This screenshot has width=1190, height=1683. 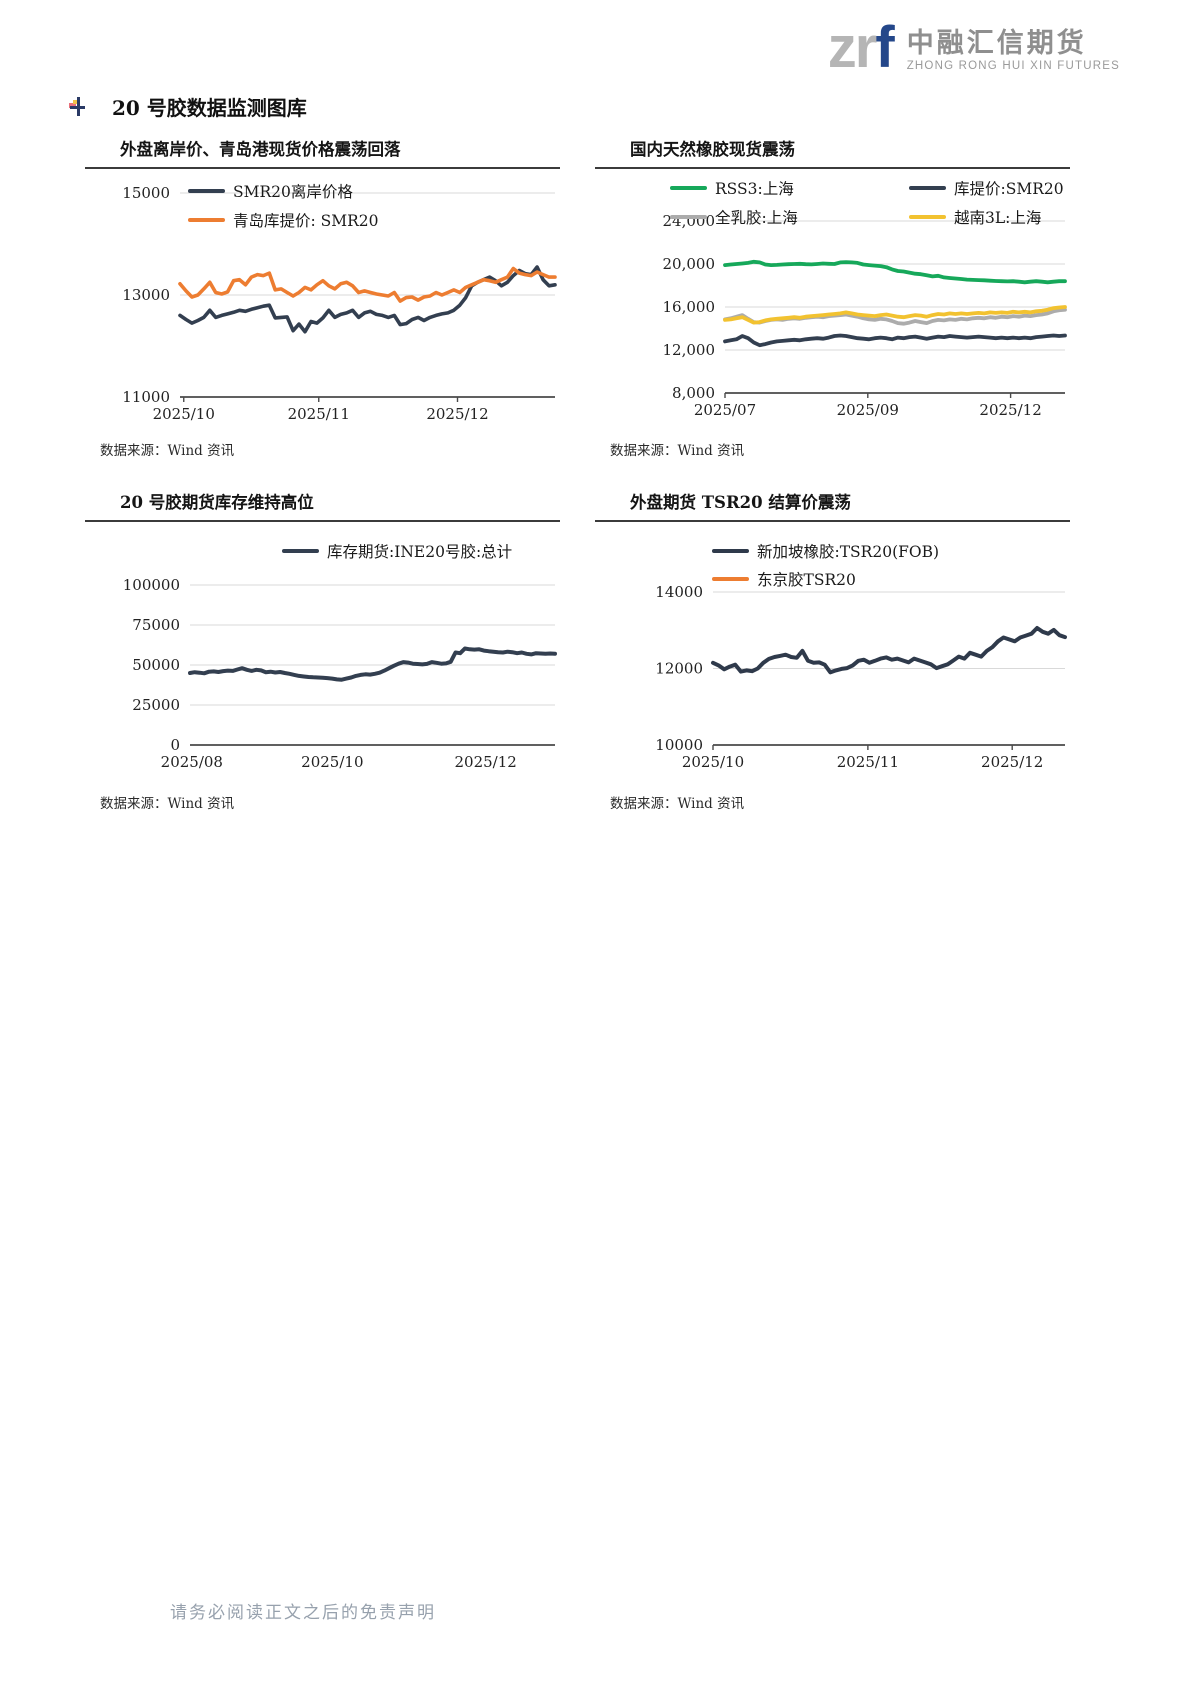 I want to click on legend-item: 库存期货:INE20号胶:总计, so click(x=397, y=551).